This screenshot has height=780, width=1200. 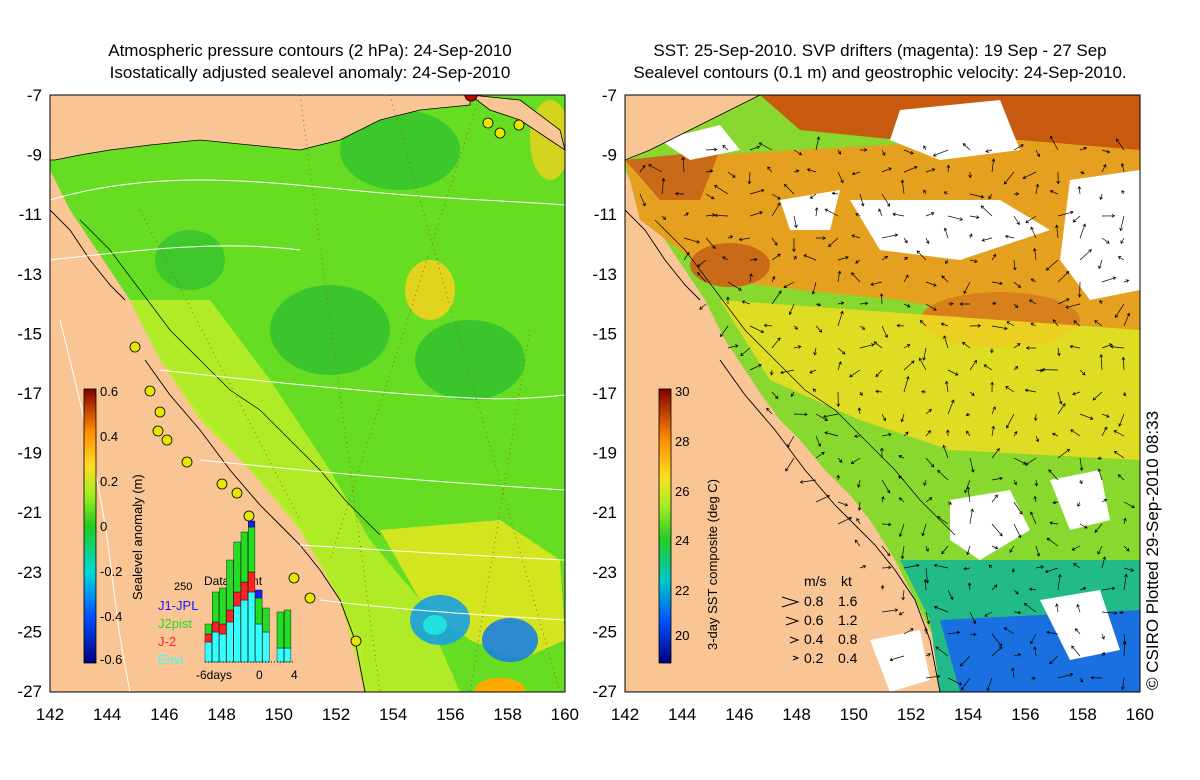 What do you see at coordinates (682, 441) in the screenshot?
I see `right-colorbar-tick: 28` at bounding box center [682, 441].